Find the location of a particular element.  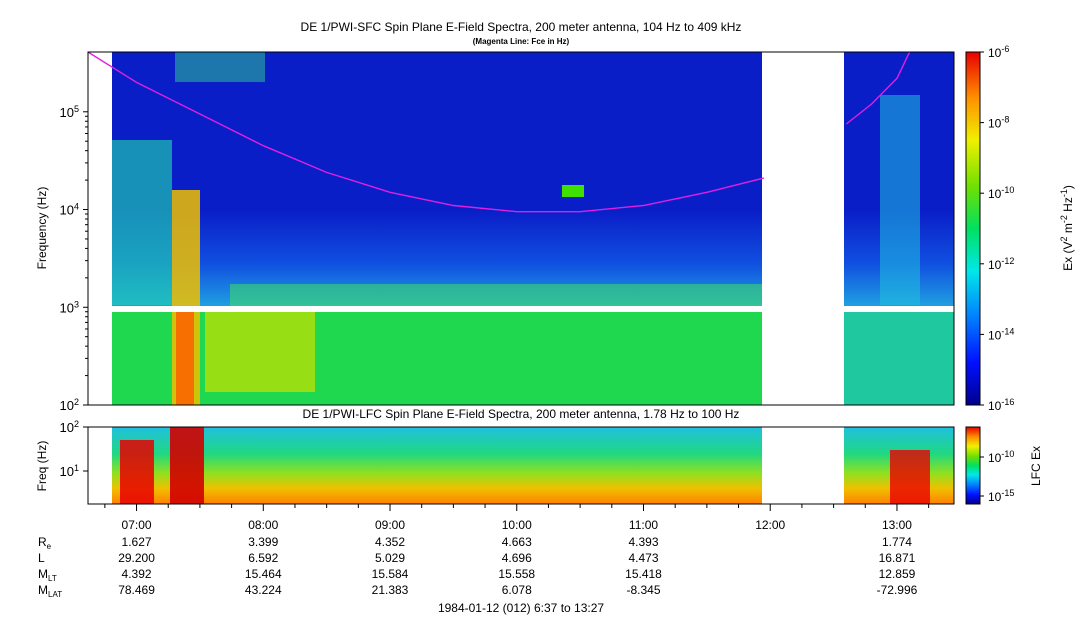

ephemeris-value: 15.584 is located at coordinates (390, 574).